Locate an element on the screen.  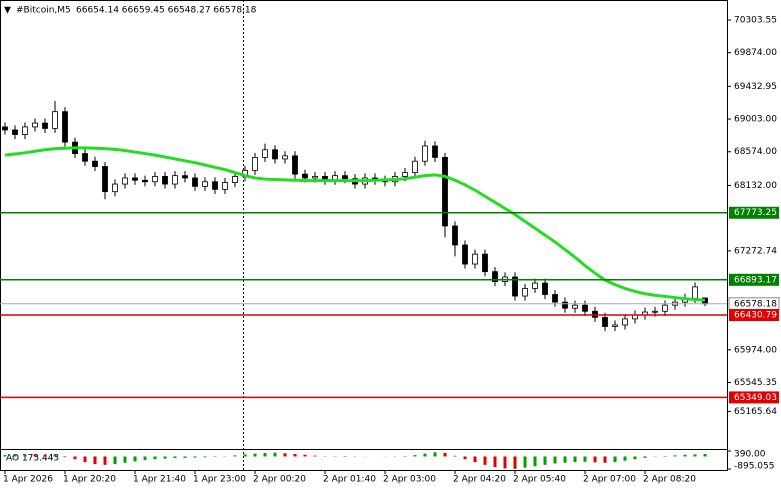
x-tick-label: 2 Apr 01:40 is located at coordinates (349, 480).